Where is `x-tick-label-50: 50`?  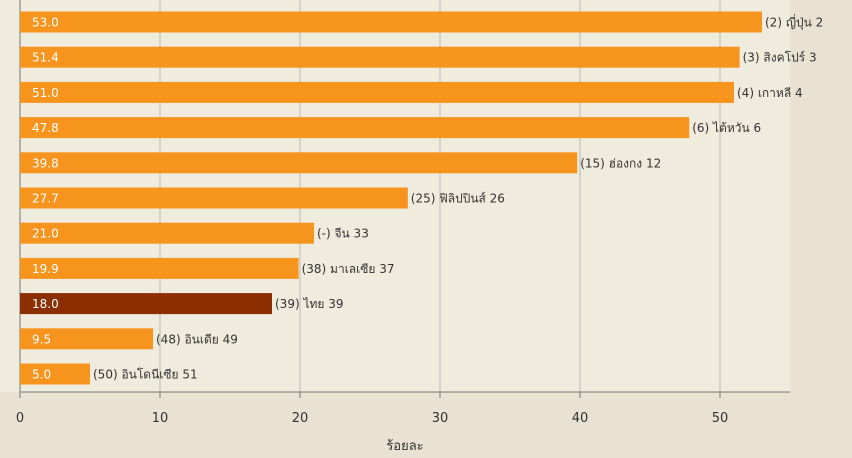
x-tick-label-50: 50 is located at coordinates (720, 418).